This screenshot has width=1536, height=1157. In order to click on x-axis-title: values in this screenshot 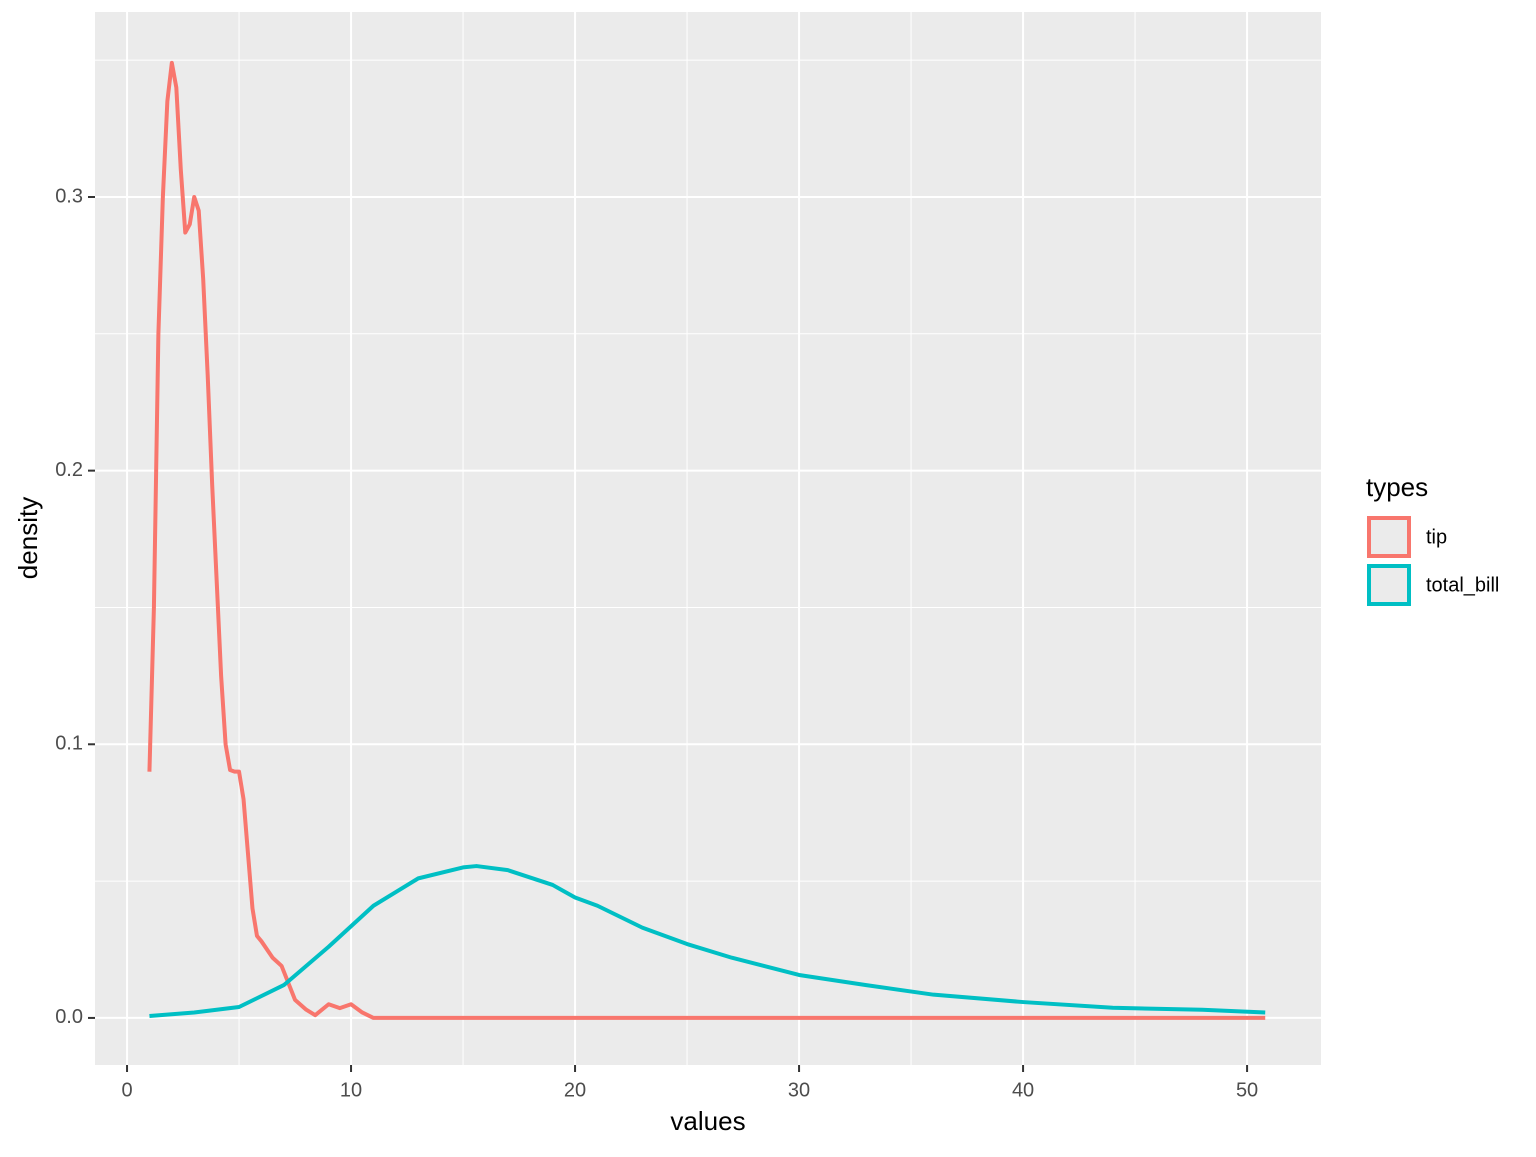, I will do `click(707, 1121)`.